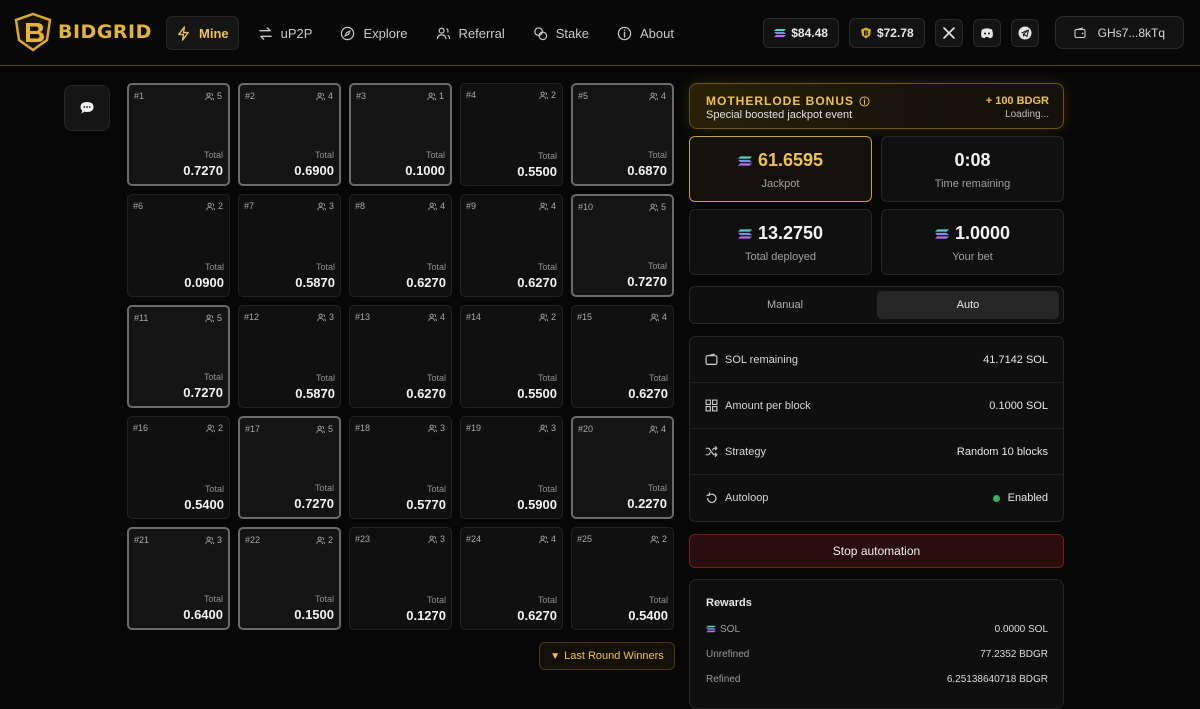 This screenshot has height=709, width=1200. What do you see at coordinates (213, 318) in the screenshot?
I see `block-player-count: 5` at bounding box center [213, 318].